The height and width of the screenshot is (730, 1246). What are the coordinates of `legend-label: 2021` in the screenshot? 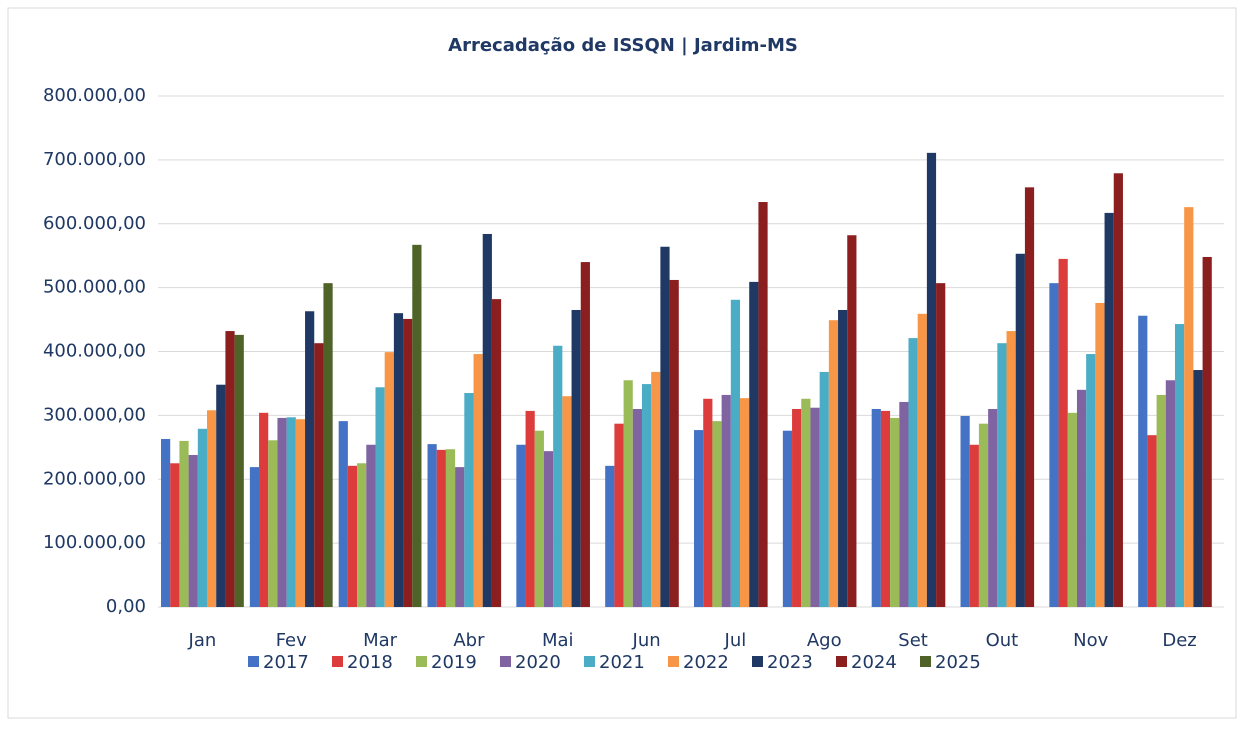 It's located at (622, 662).